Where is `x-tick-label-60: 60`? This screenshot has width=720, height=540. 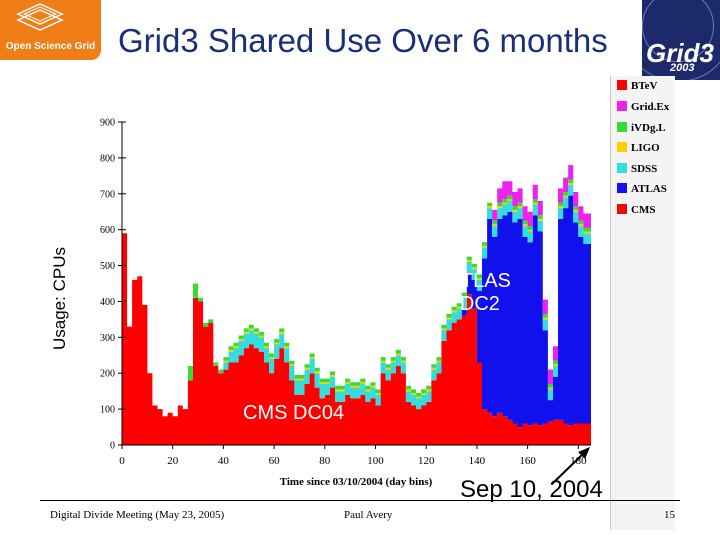
x-tick-label-60: 60 is located at coordinates (275, 461).